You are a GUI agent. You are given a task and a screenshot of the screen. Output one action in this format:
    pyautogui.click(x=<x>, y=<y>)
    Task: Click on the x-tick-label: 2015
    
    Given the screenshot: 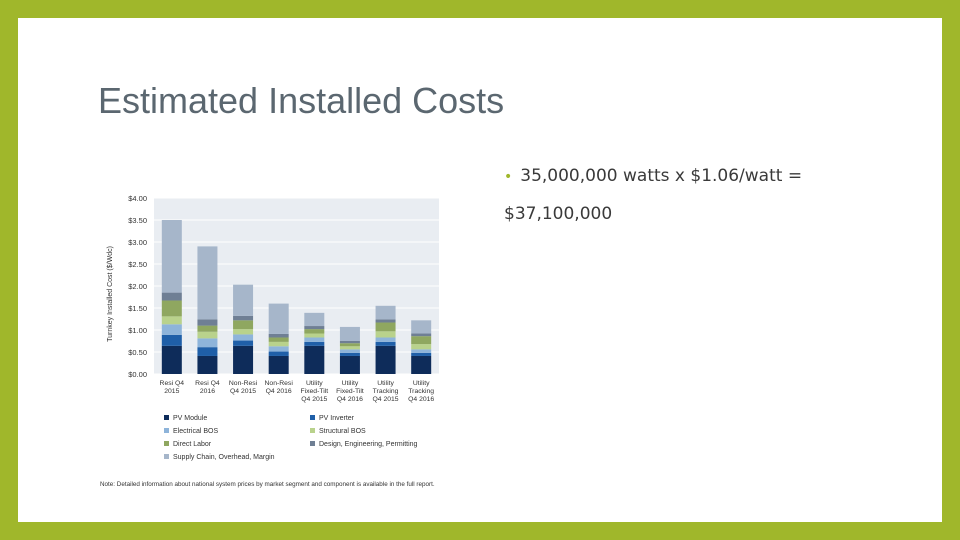 What is the action you would take?
    pyautogui.click(x=171, y=391)
    